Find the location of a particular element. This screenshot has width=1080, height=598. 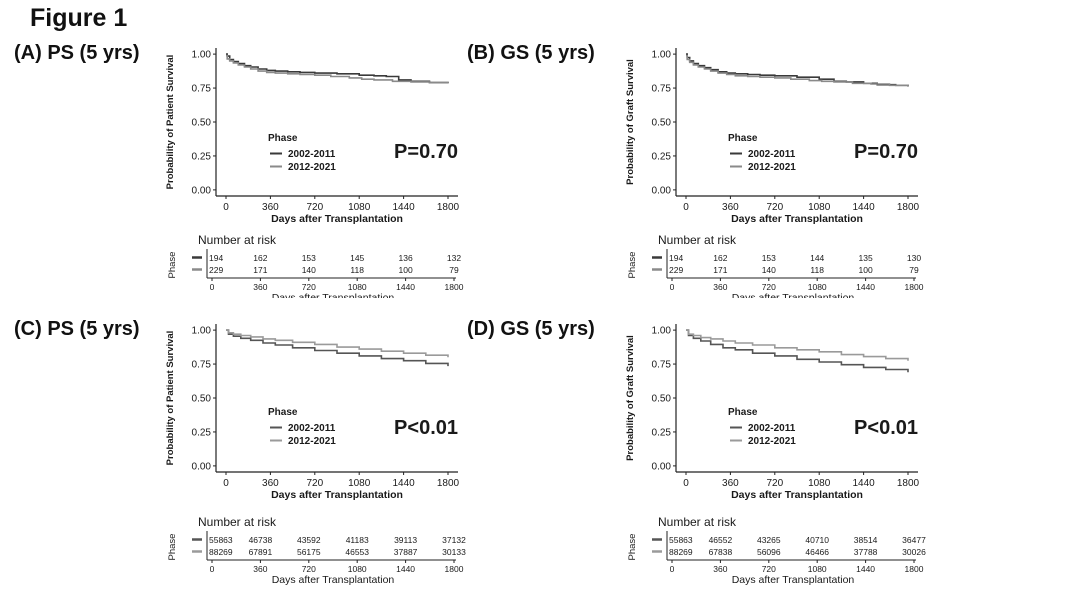

risk-cell: 194 is located at coordinates (676, 258).